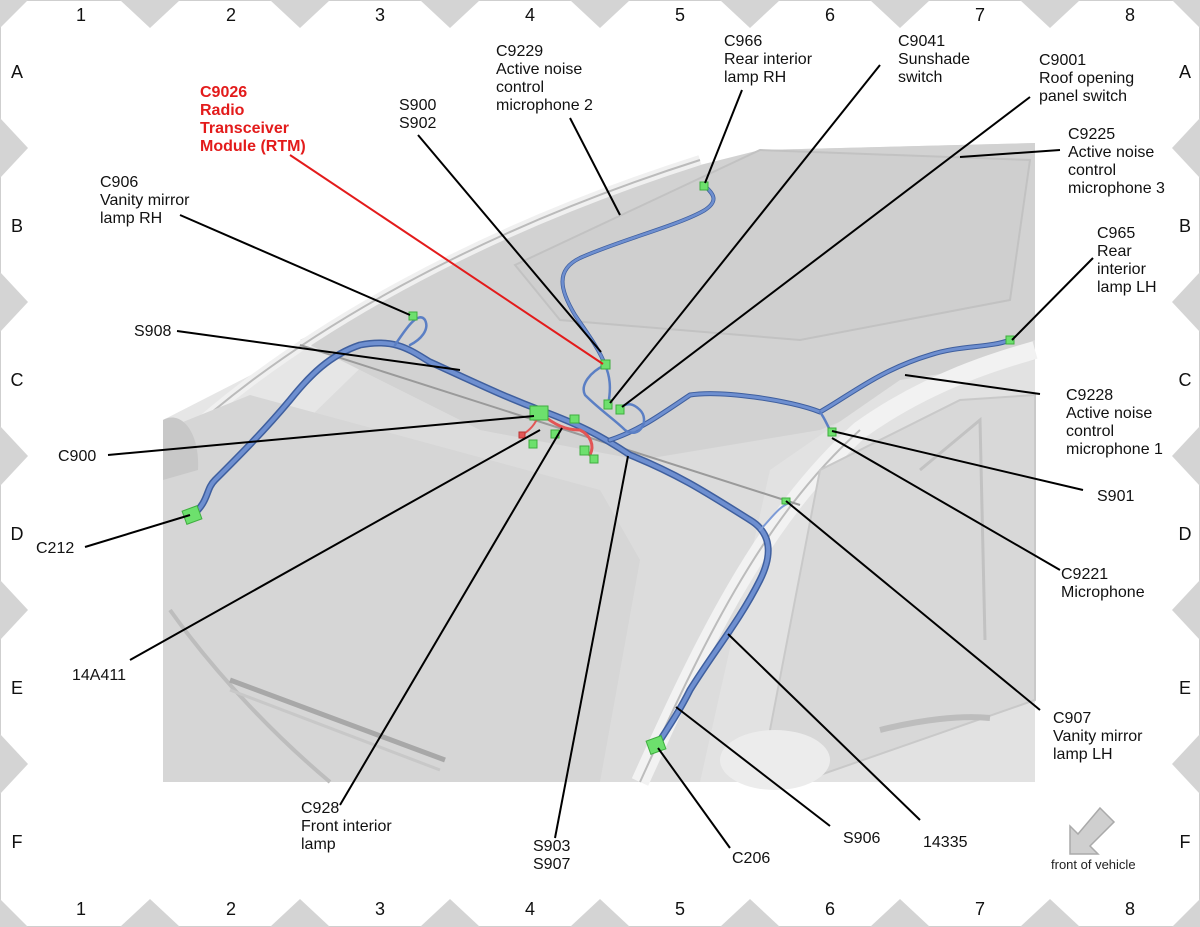  What do you see at coordinates (529, 15) in the screenshot?
I see `grid-col-top-4: 4` at bounding box center [529, 15].